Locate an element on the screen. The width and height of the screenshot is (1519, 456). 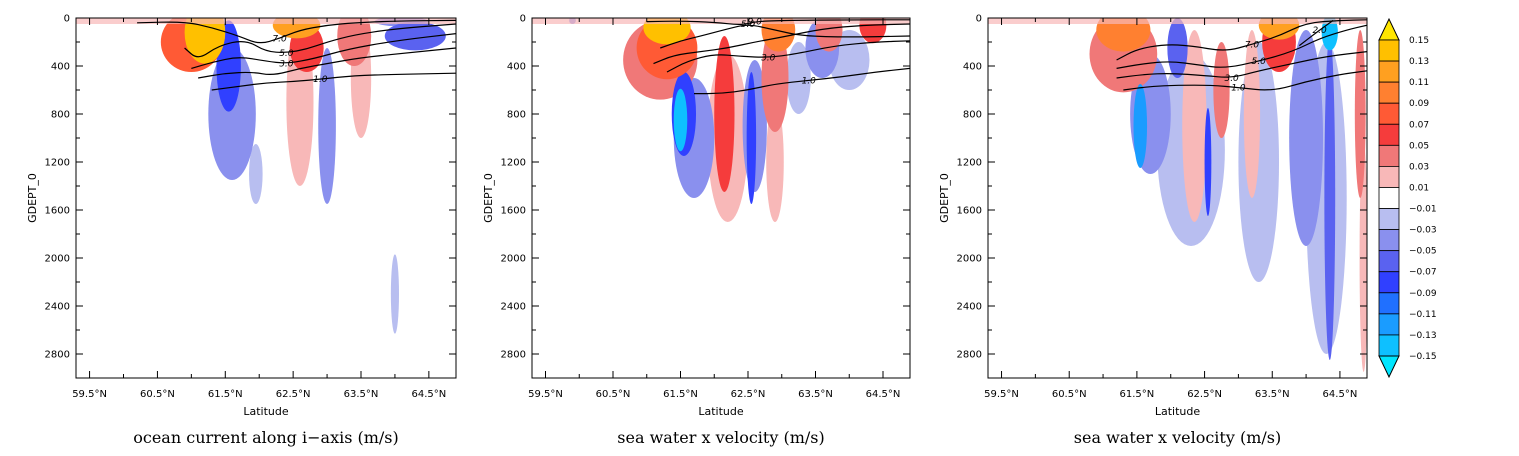
x-tick-label: 61.5°N is located at coordinates (225, 394).